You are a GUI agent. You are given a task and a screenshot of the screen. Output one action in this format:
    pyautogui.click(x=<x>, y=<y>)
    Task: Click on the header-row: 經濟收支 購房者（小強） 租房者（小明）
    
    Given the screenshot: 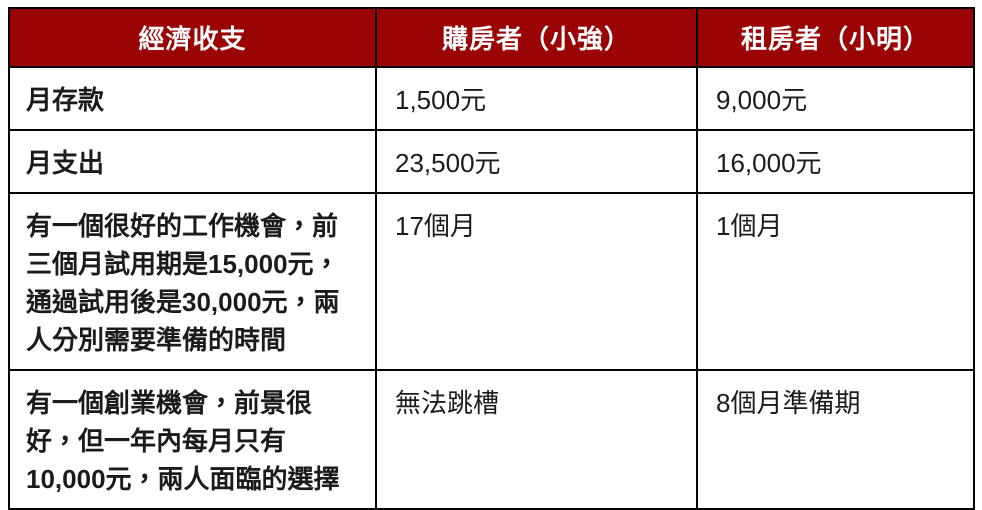 What is the action you would take?
    pyautogui.click(x=491, y=37)
    